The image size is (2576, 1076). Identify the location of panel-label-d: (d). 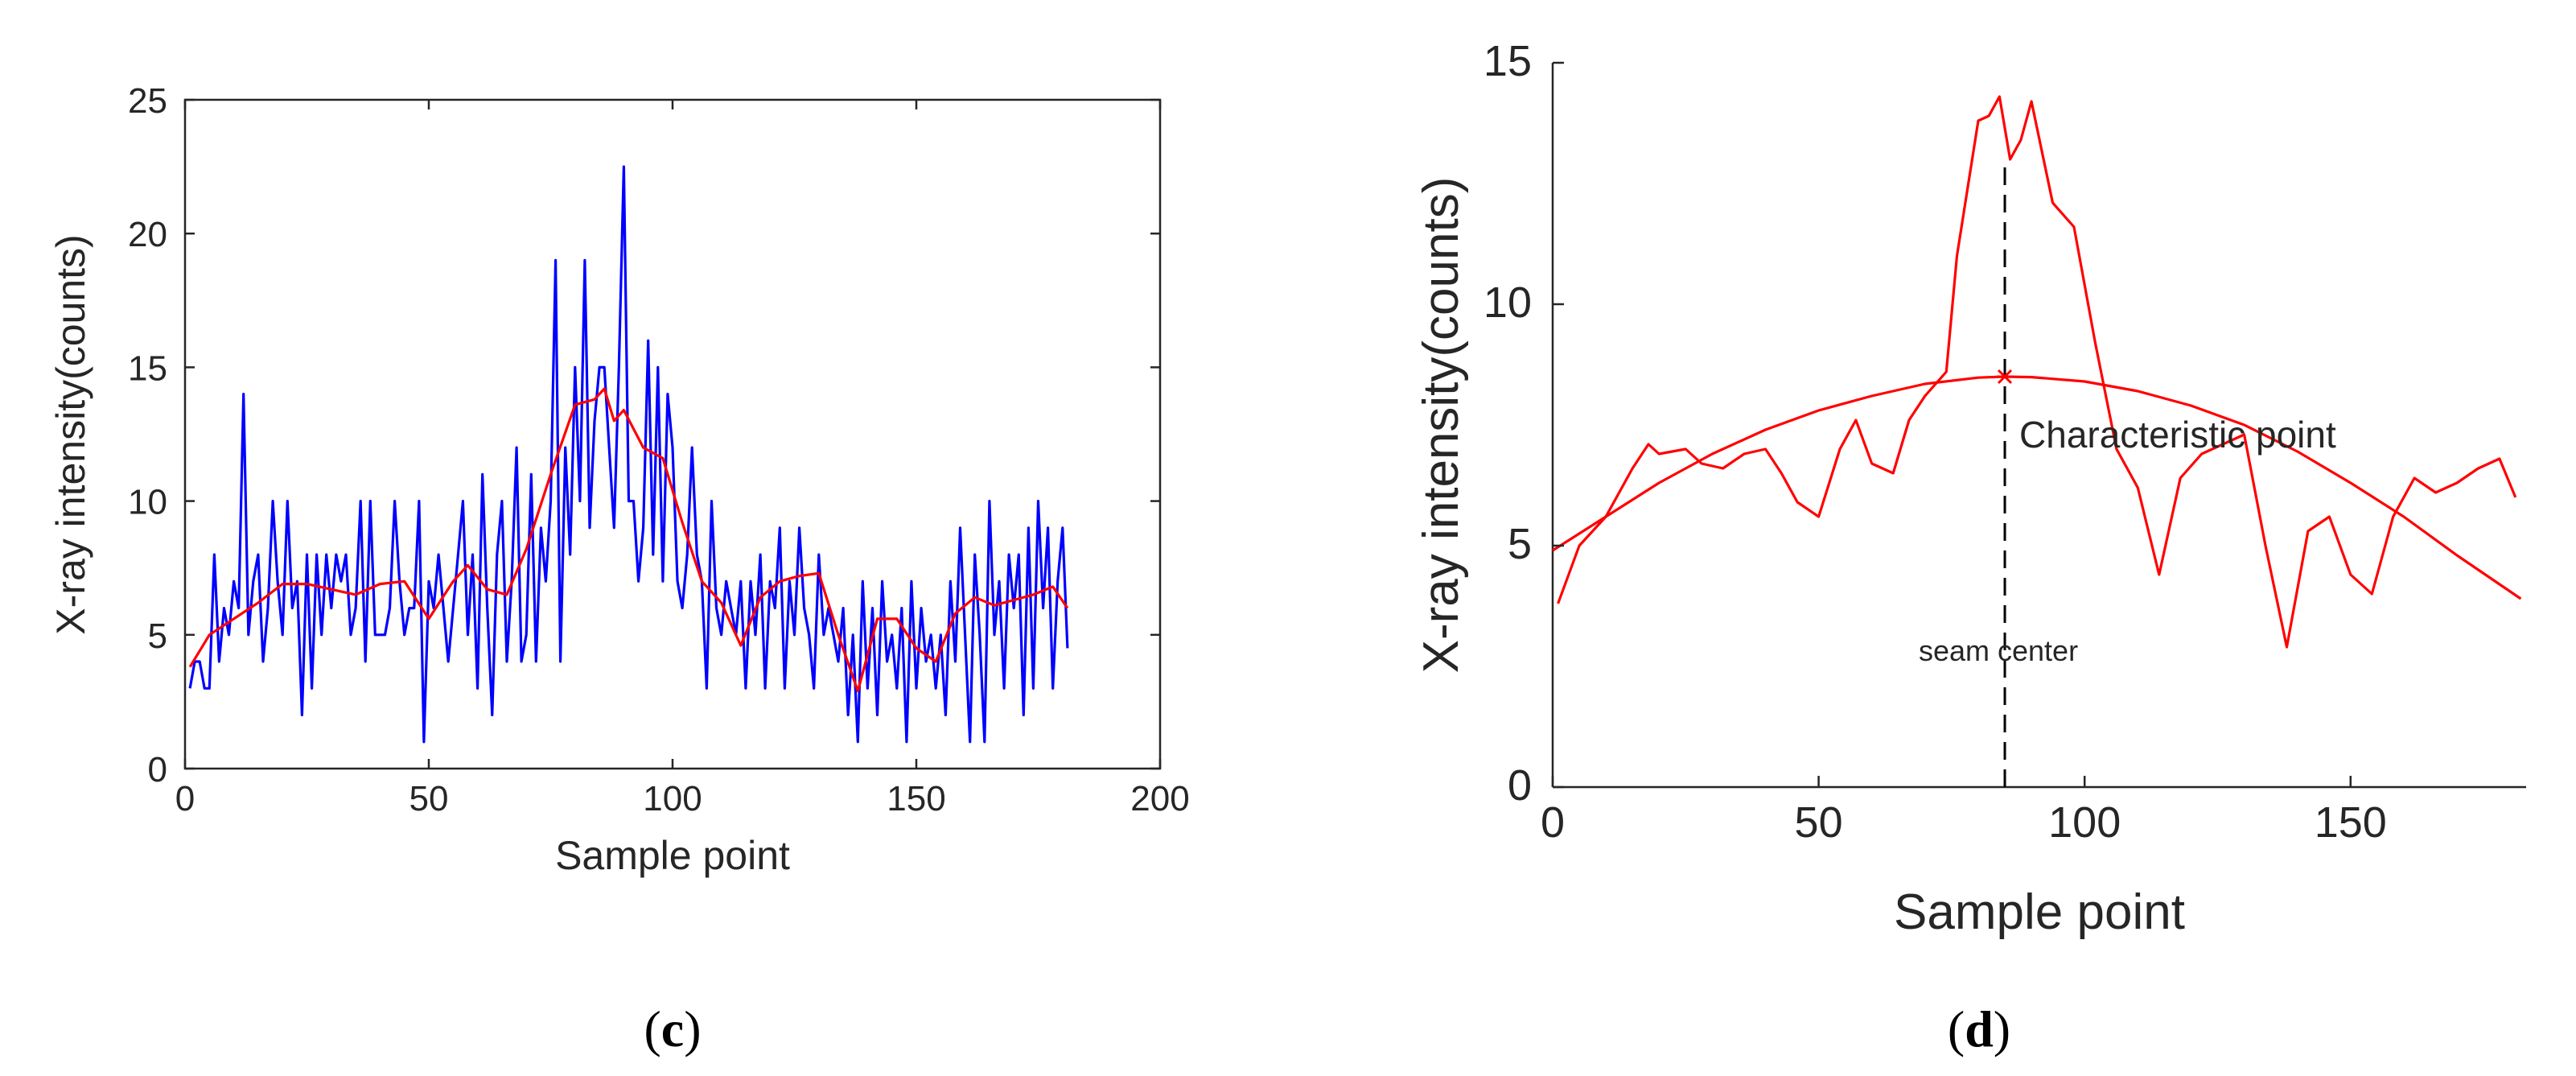
(1979, 1028).